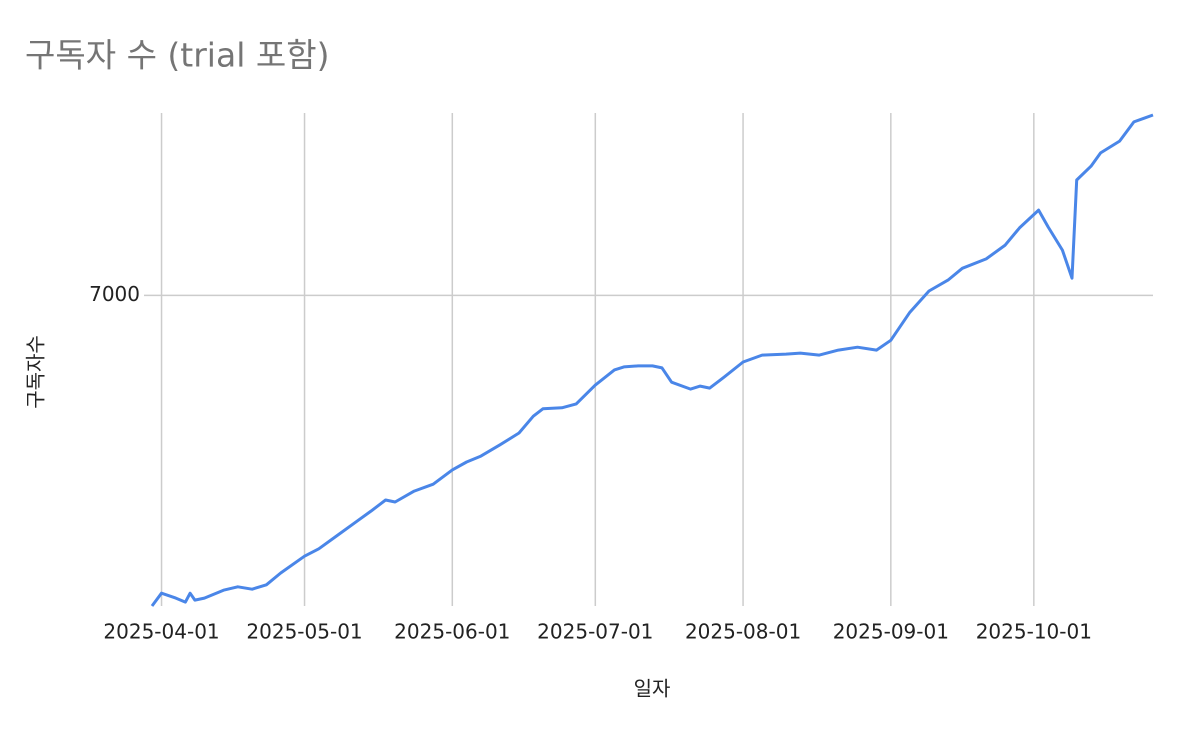 This screenshot has height=730, width=1188. What do you see at coordinates (161, 632) in the screenshot?
I see `x-tick-label: 2025-04-01` at bounding box center [161, 632].